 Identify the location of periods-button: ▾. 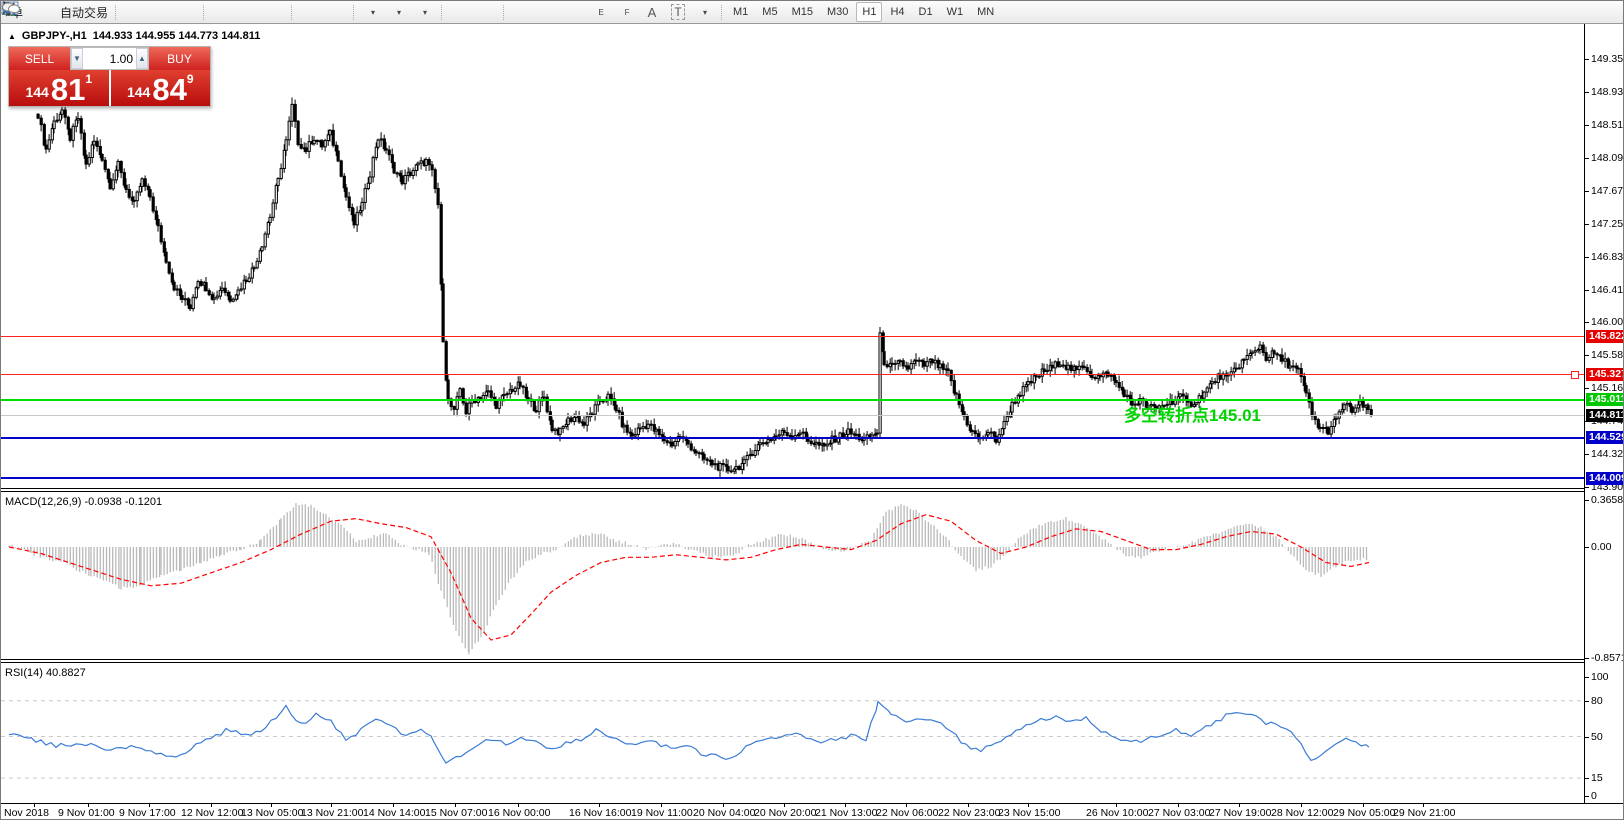
(206, 12).